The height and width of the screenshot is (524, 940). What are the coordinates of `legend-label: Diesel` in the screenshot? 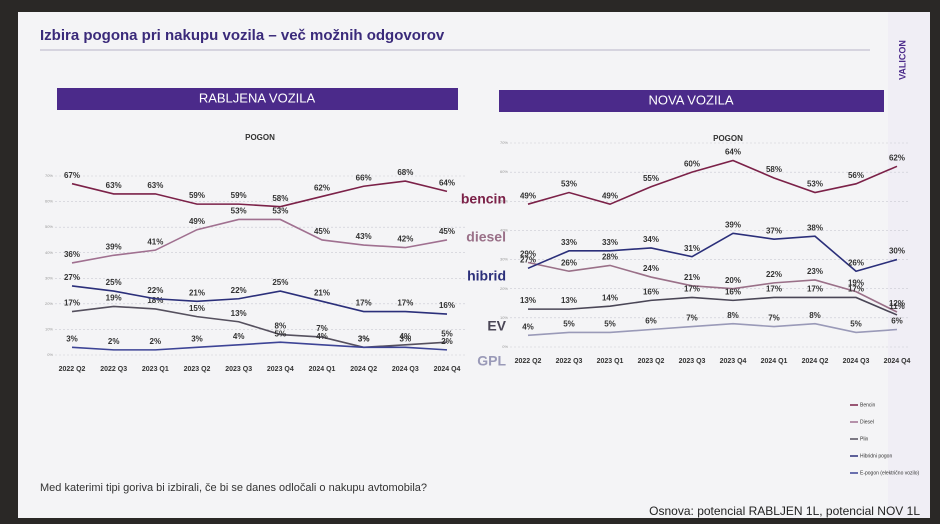 It's located at (867, 422).